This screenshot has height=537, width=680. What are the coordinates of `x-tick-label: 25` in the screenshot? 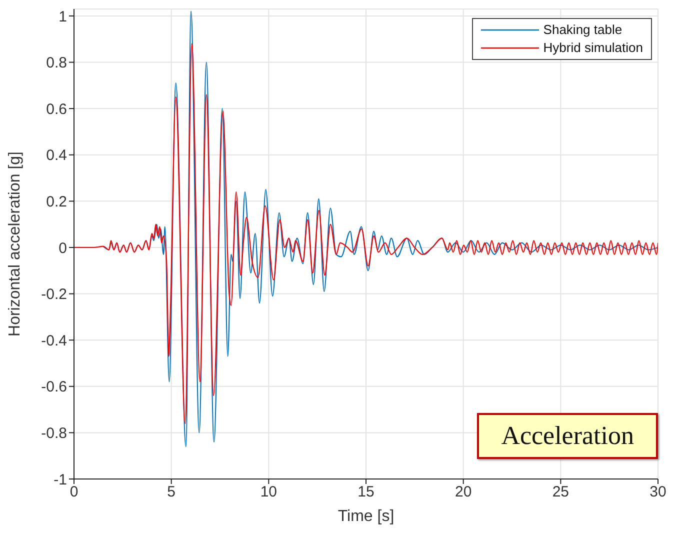 It's located at (561, 492).